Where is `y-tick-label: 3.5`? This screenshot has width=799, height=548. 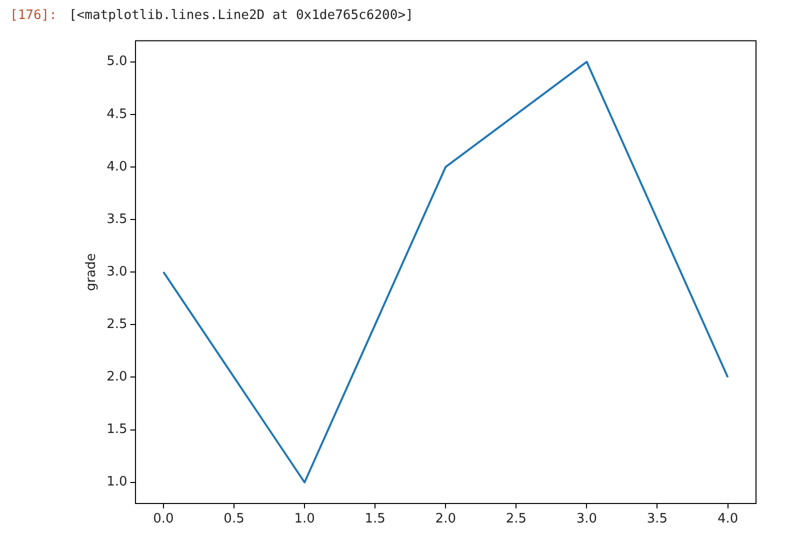
y-tick-label: 3.5 is located at coordinates (117, 219).